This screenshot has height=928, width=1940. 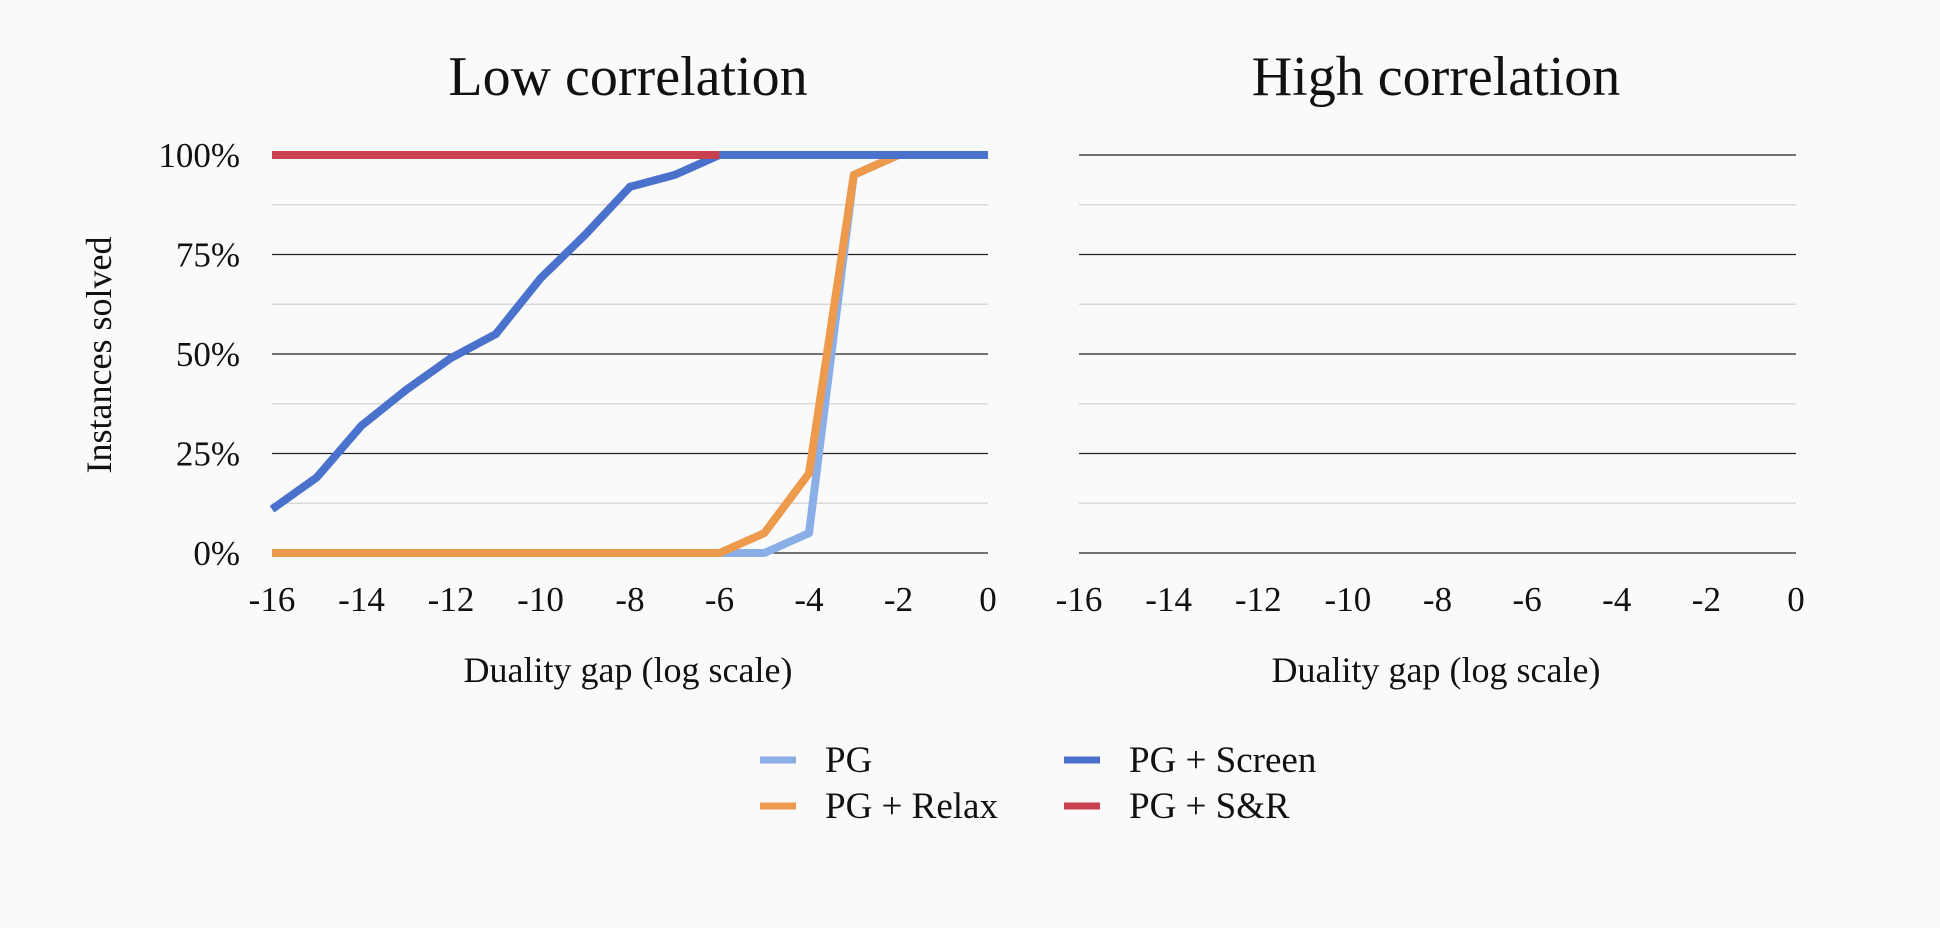 What do you see at coordinates (1209, 806) in the screenshot?
I see `legend-label: PG + S&R` at bounding box center [1209, 806].